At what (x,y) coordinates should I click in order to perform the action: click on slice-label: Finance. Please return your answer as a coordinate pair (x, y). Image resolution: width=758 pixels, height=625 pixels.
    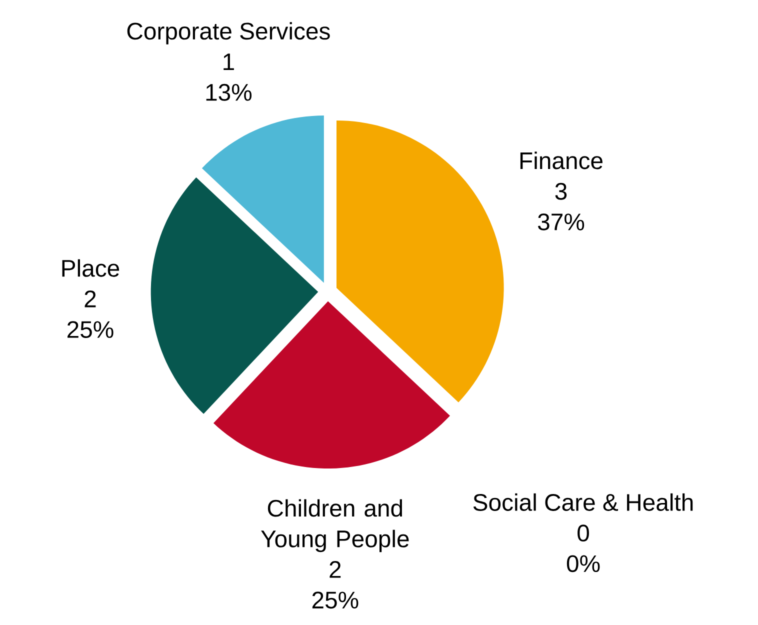
    Looking at the image, I should click on (561, 160).